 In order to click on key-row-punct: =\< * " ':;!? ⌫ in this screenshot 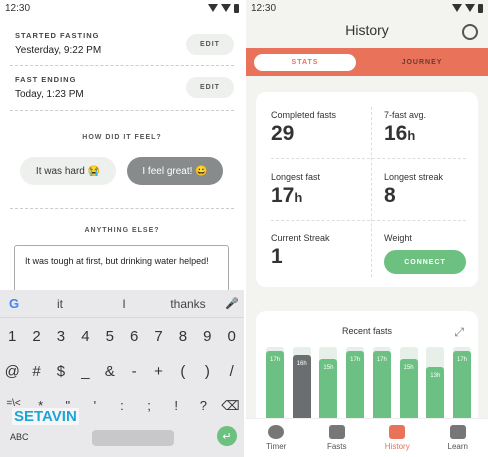, I will do `click(122, 406)`.